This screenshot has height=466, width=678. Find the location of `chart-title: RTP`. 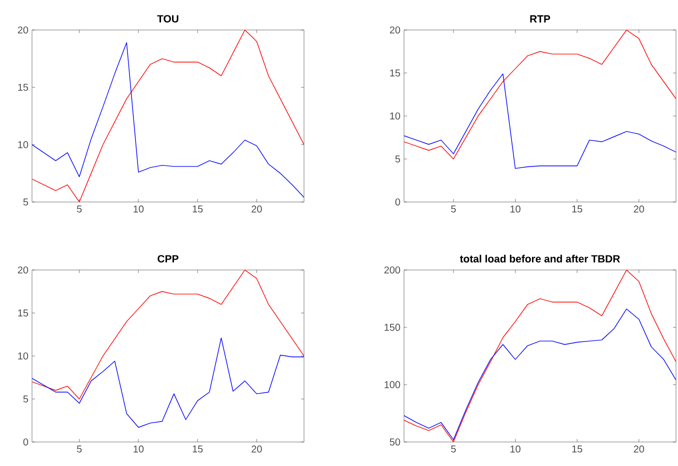

chart-title: RTP is located at coordinates (540, 18).